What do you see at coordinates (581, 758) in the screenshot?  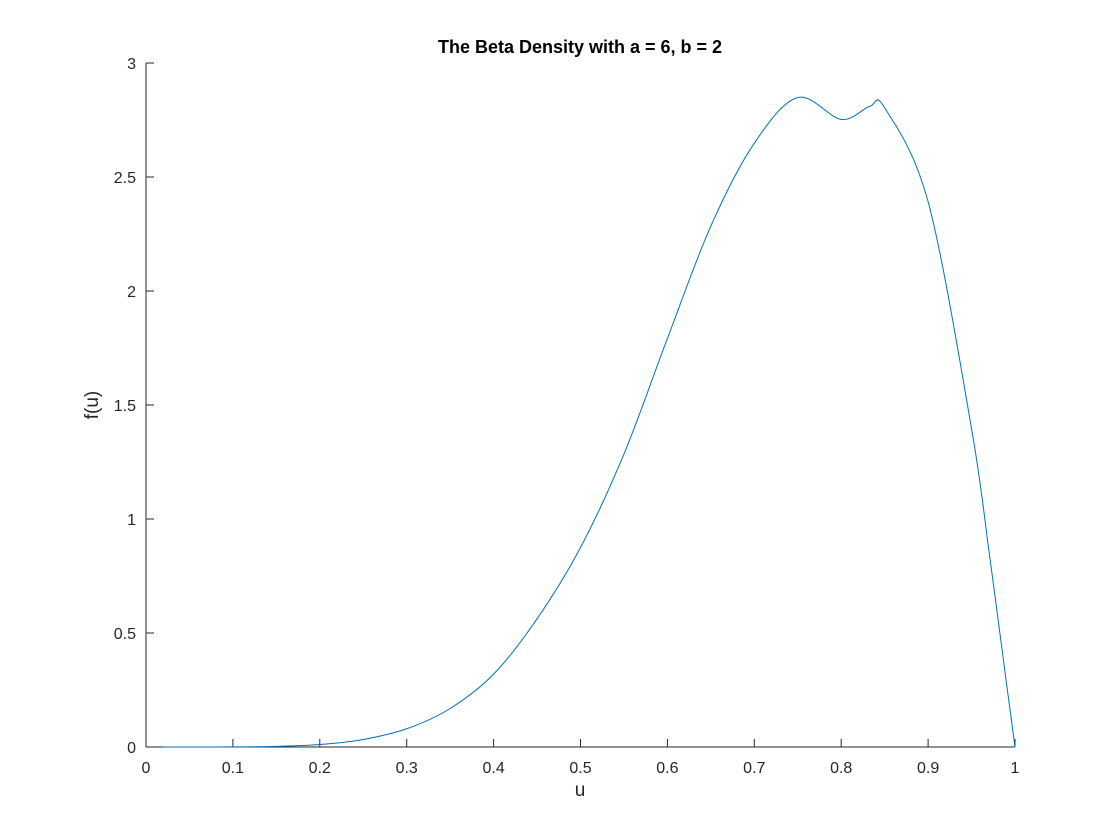 I see `x-ticks: 0 0.1 0.2 0.3 0.4 0.5 0.6 0.7 0.8 0.9 1` at bounding box center [581, 758].